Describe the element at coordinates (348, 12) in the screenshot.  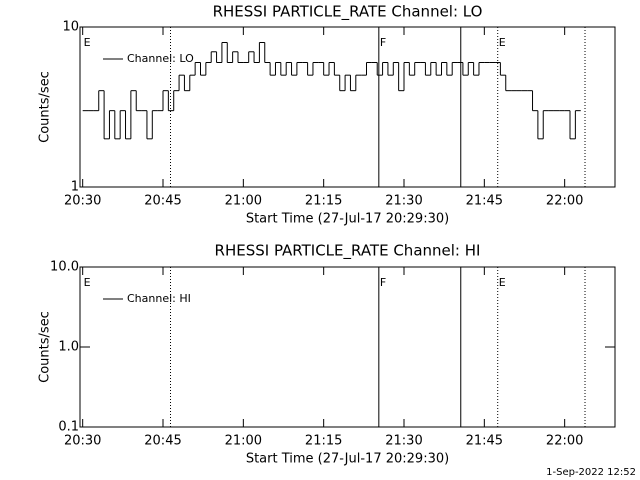
I see `chart-title: RHESSI PARTICLE_RATE Channel: LO` at that location.